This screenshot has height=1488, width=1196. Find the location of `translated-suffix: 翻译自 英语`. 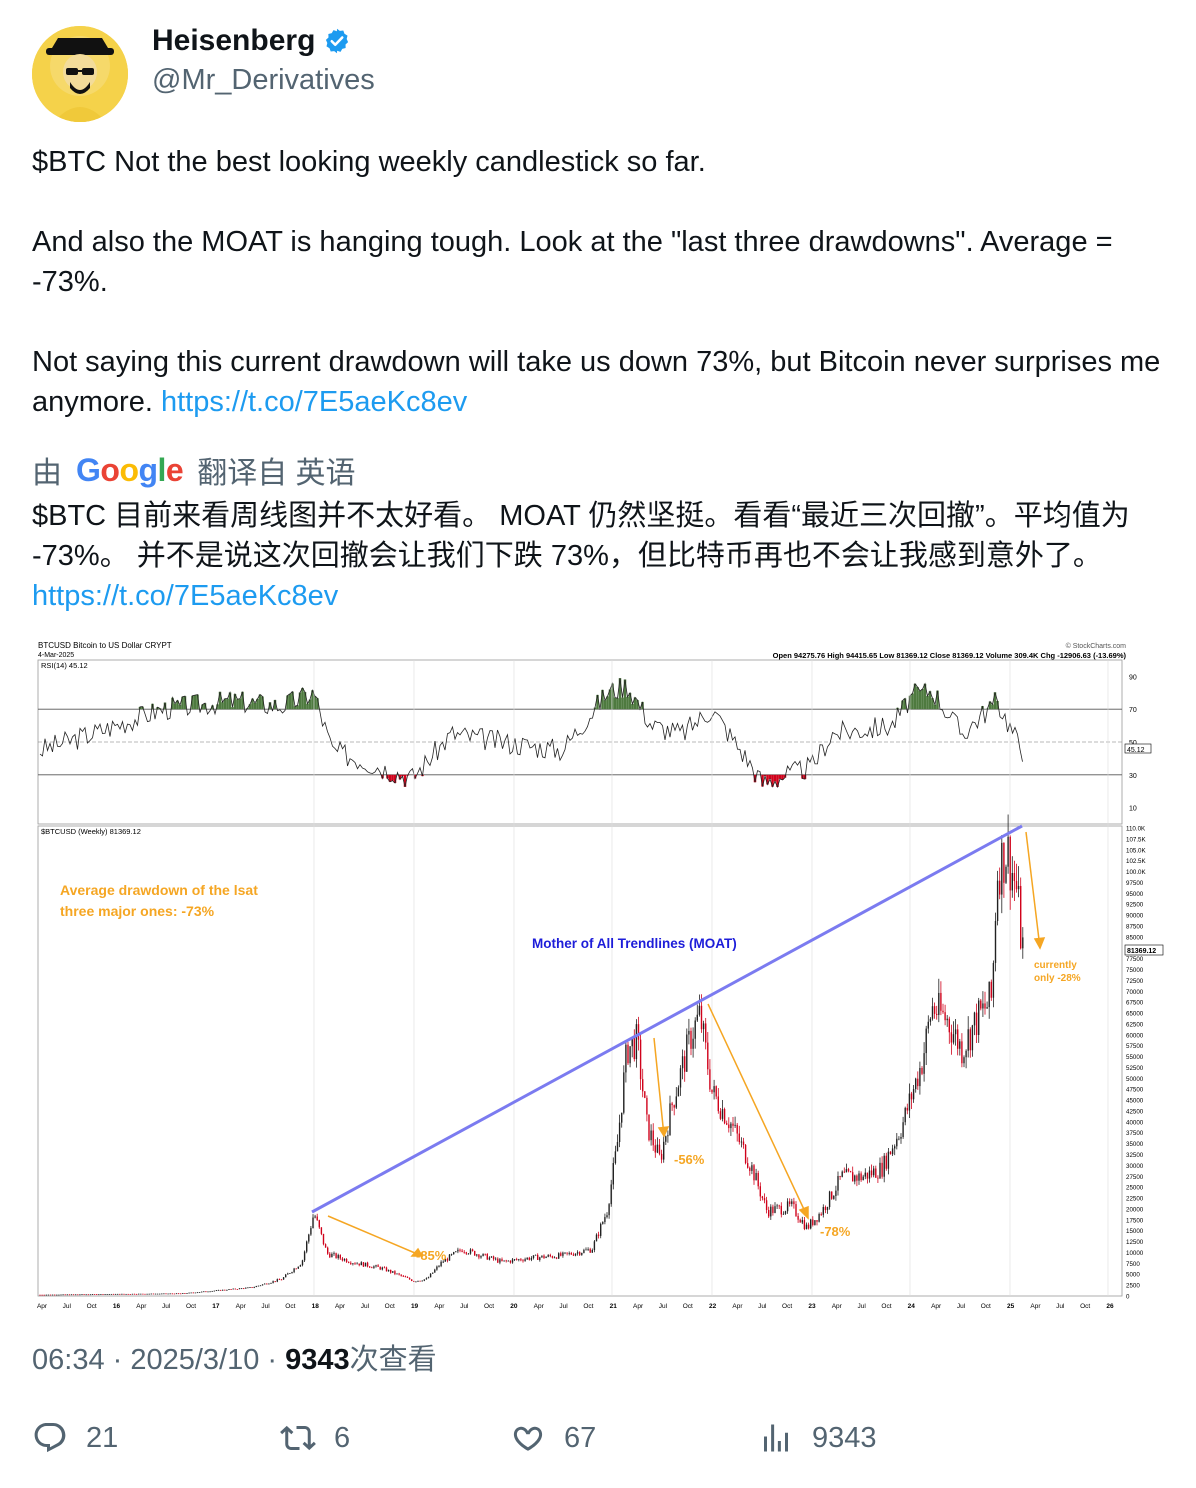

translated-suffix: 翻译自 英语 is located at coordinates (276, 473).